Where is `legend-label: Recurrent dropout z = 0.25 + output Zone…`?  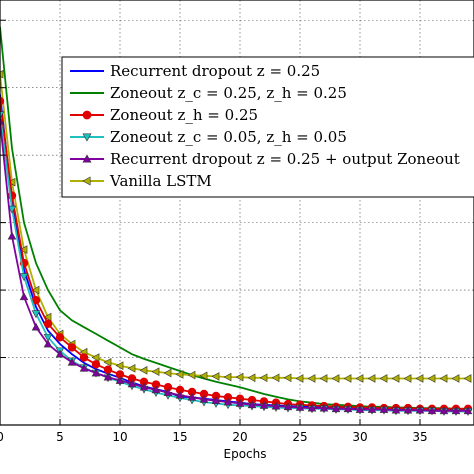
legend-label: Recurrent dropout z = 0.25 + output Zone… is located at coordinates (285, 159).